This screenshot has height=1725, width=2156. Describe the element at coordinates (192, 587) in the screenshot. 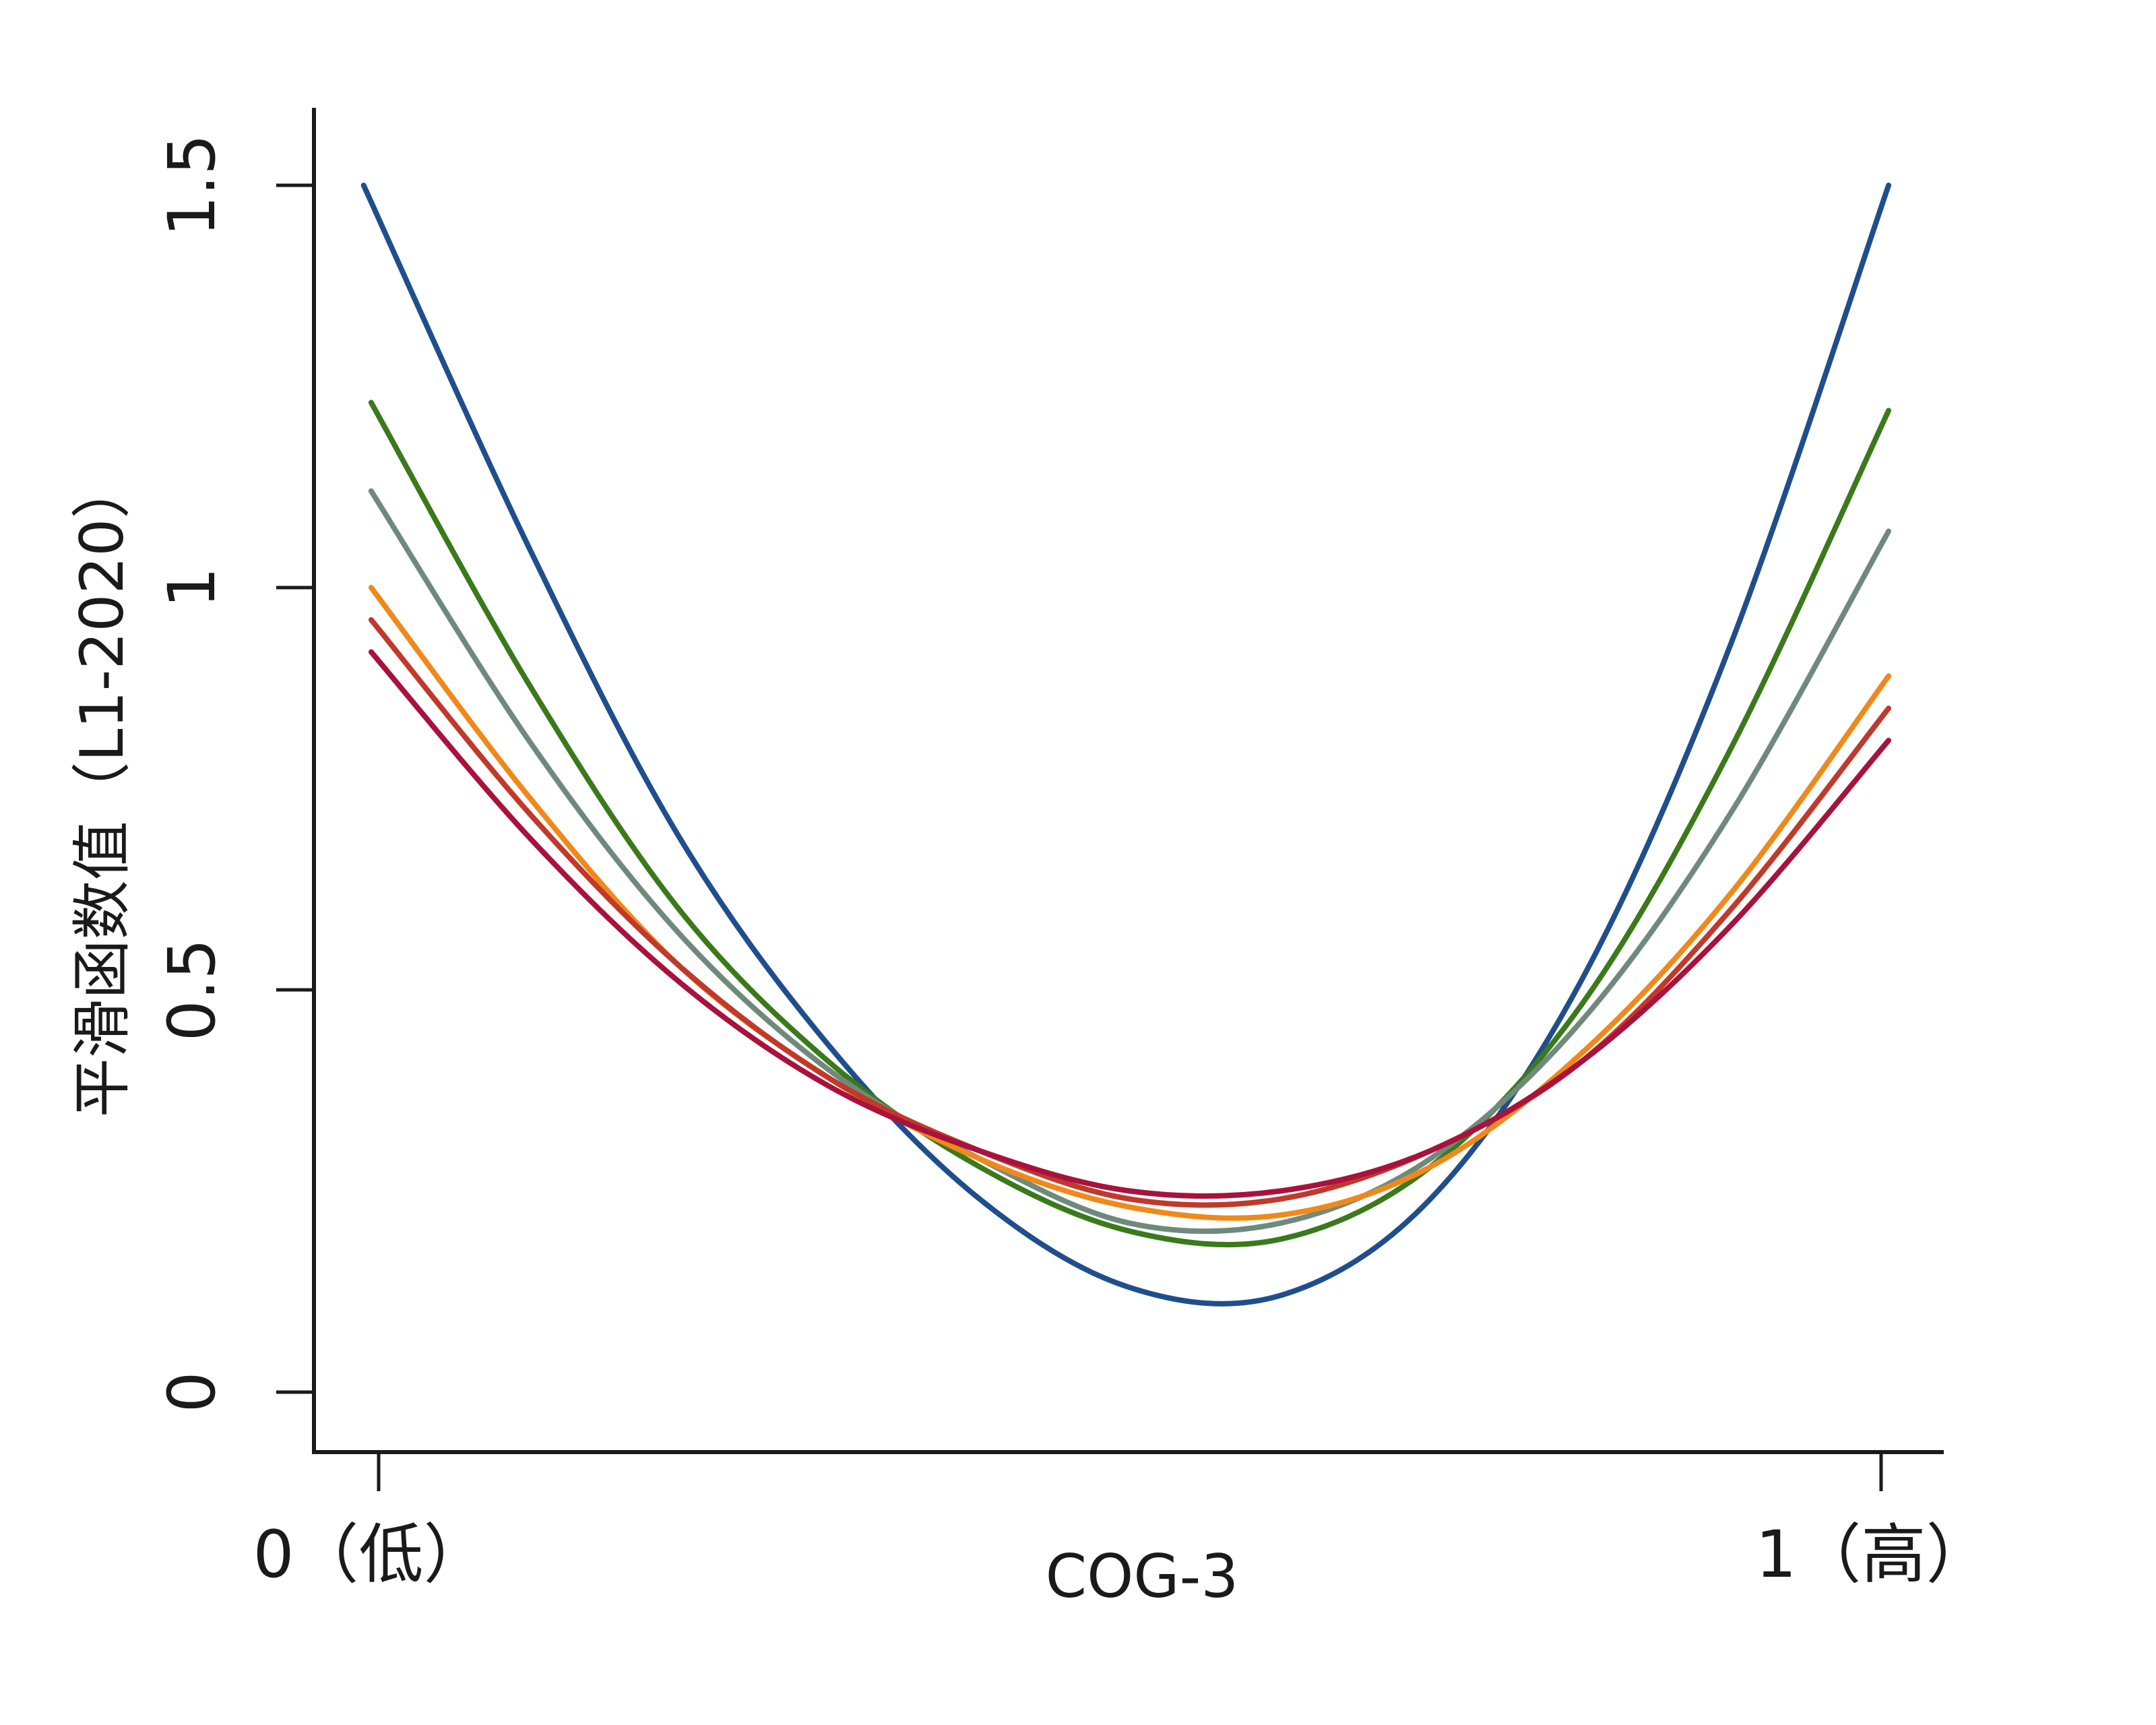

I see `y-tick-label: 1` at that location.